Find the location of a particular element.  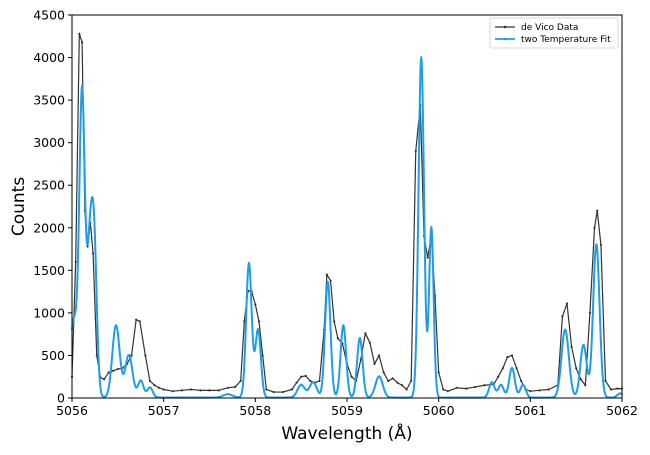

y-tick-label: 3500 is located at coordinates (49, 100).